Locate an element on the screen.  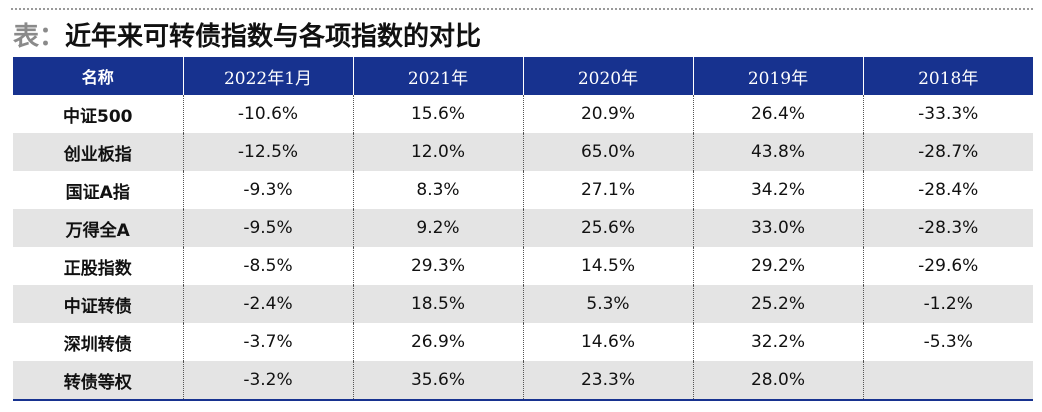
value-cell: -28.7% is located at coordinates (947, 152).